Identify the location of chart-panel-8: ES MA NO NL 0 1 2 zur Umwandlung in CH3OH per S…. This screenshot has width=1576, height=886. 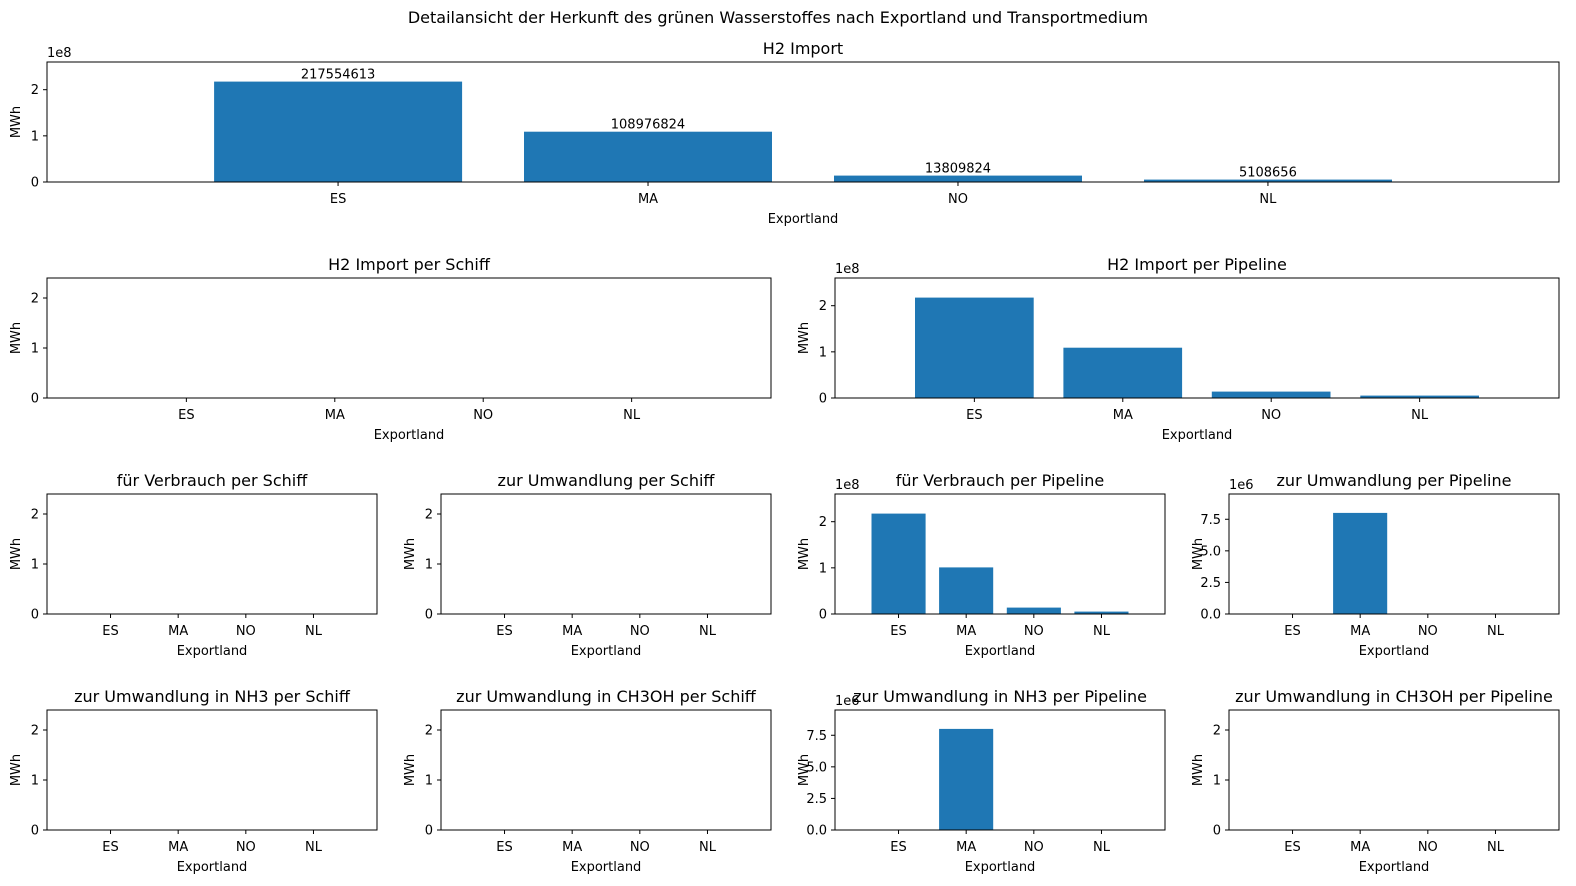
(587, 781).